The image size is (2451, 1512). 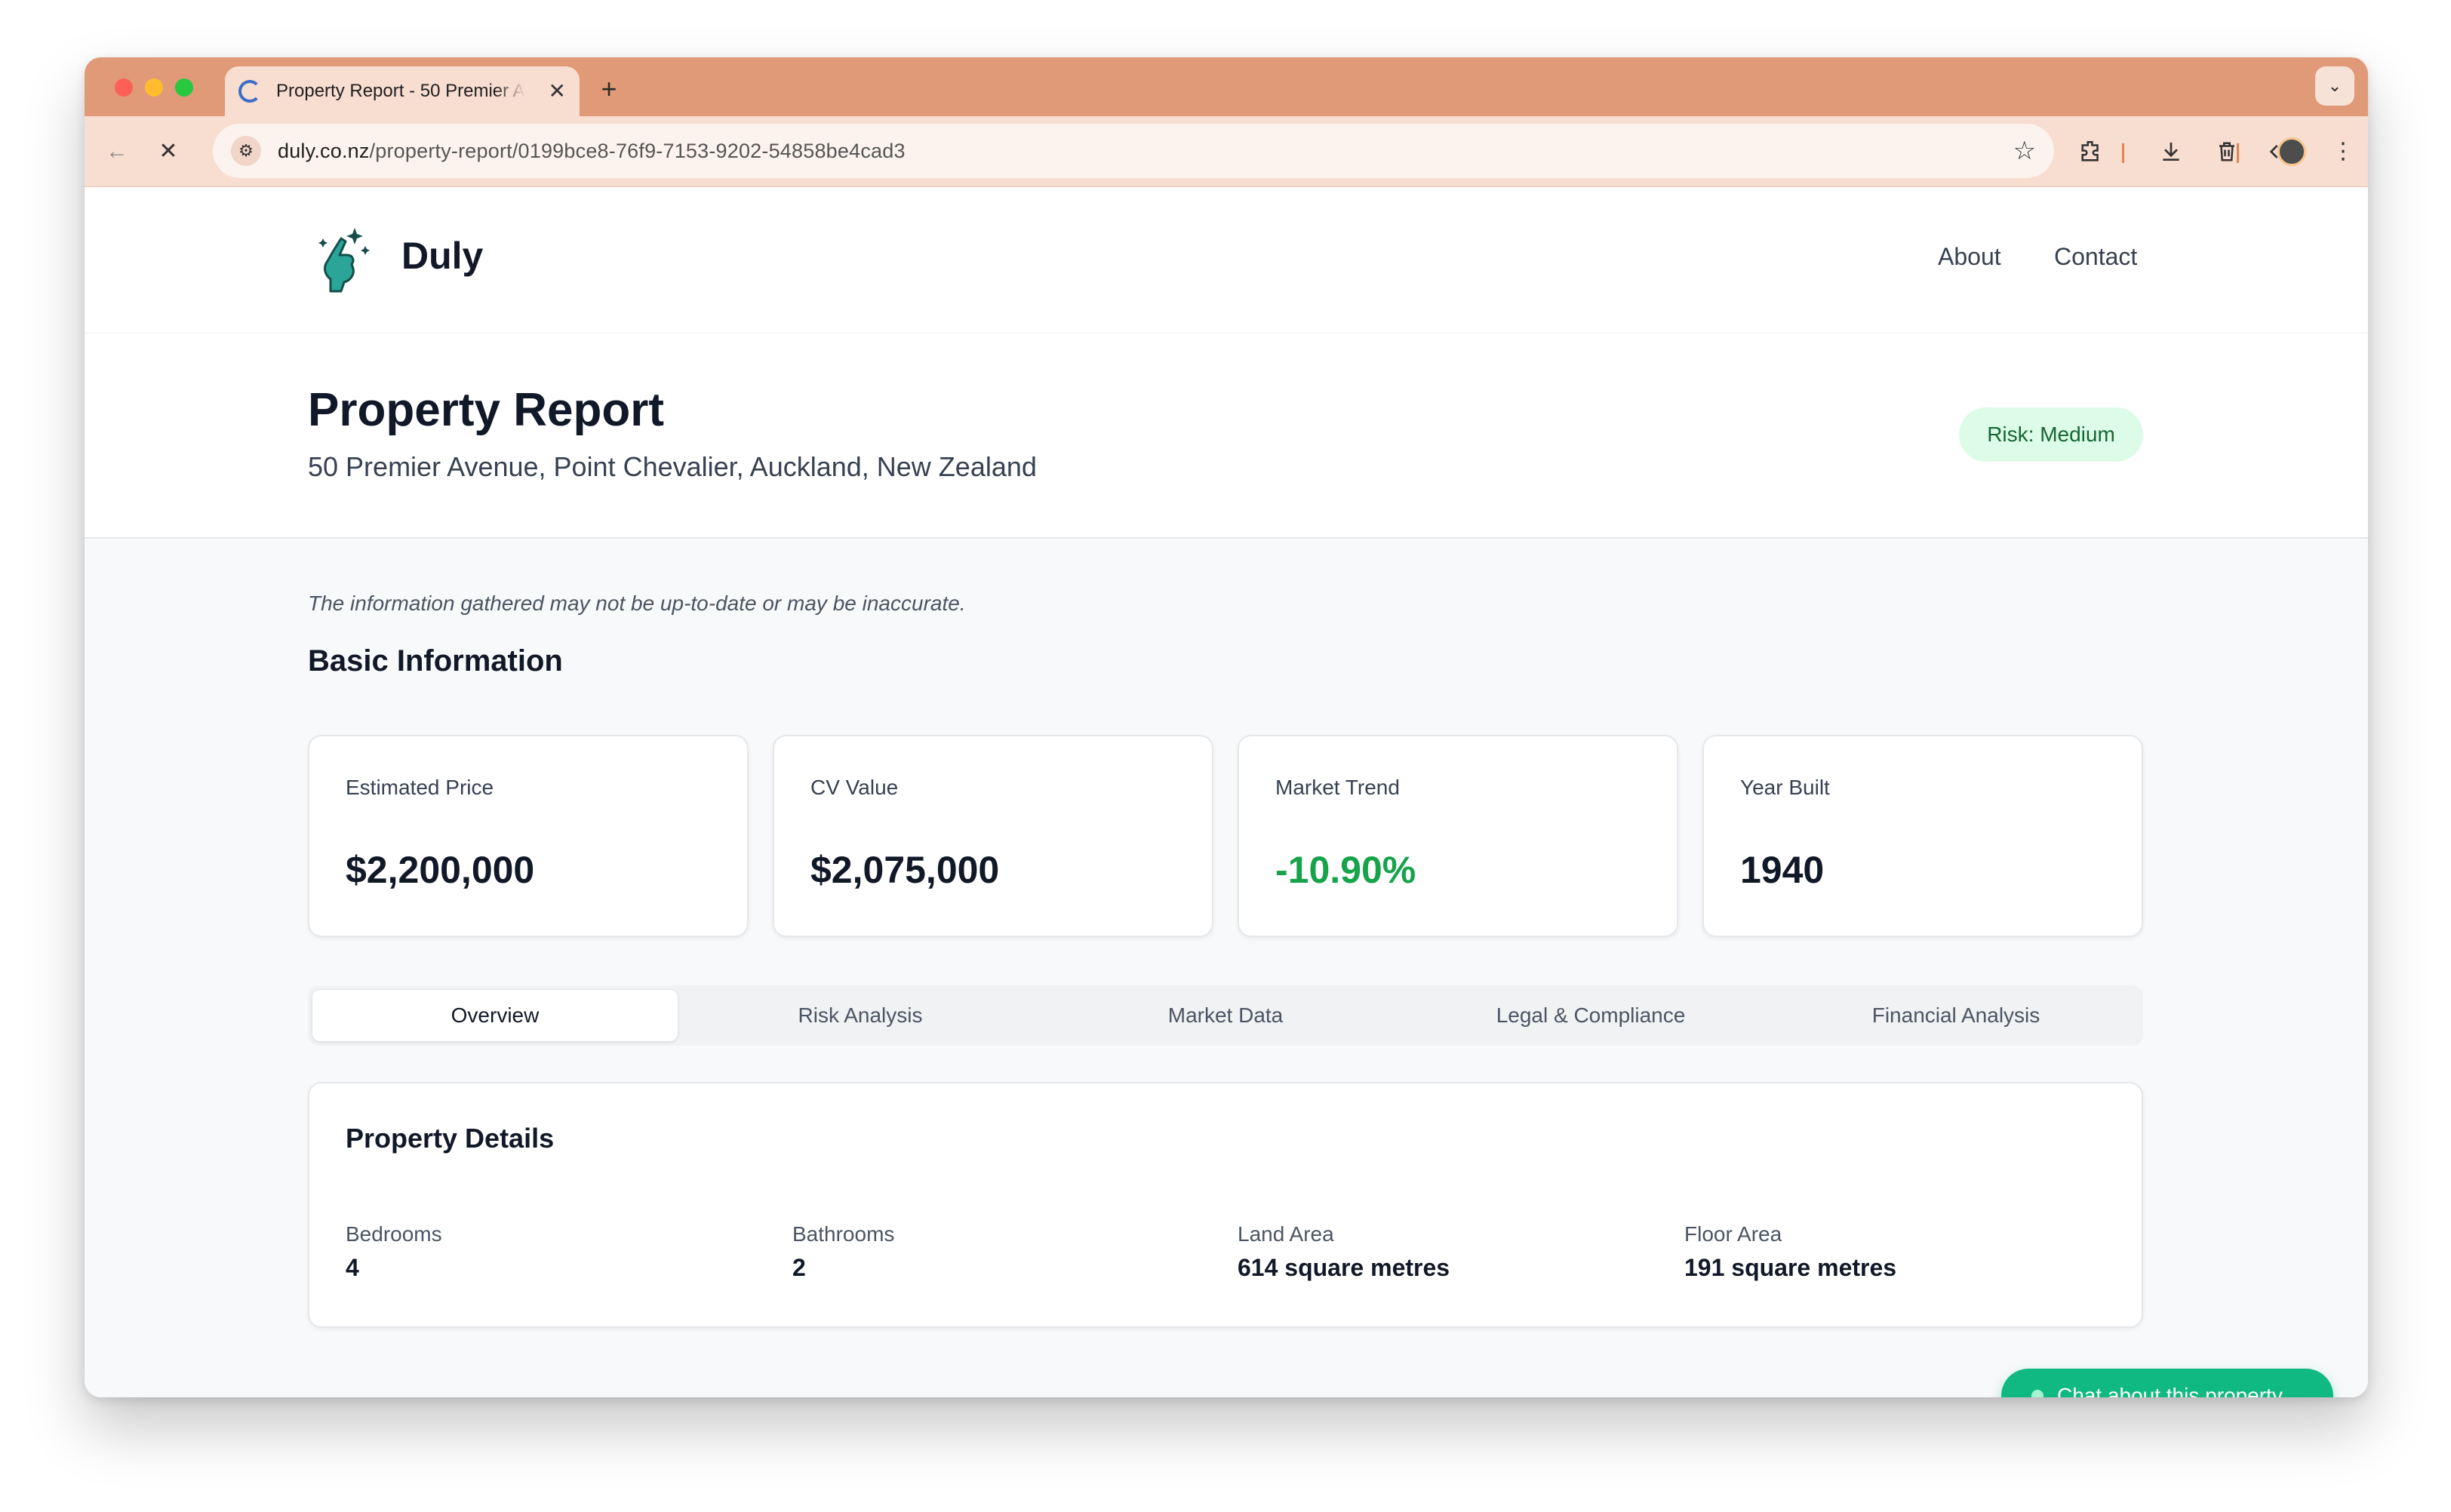 I want to click on card-value: $2,200,000, so click(x=441, y=870).